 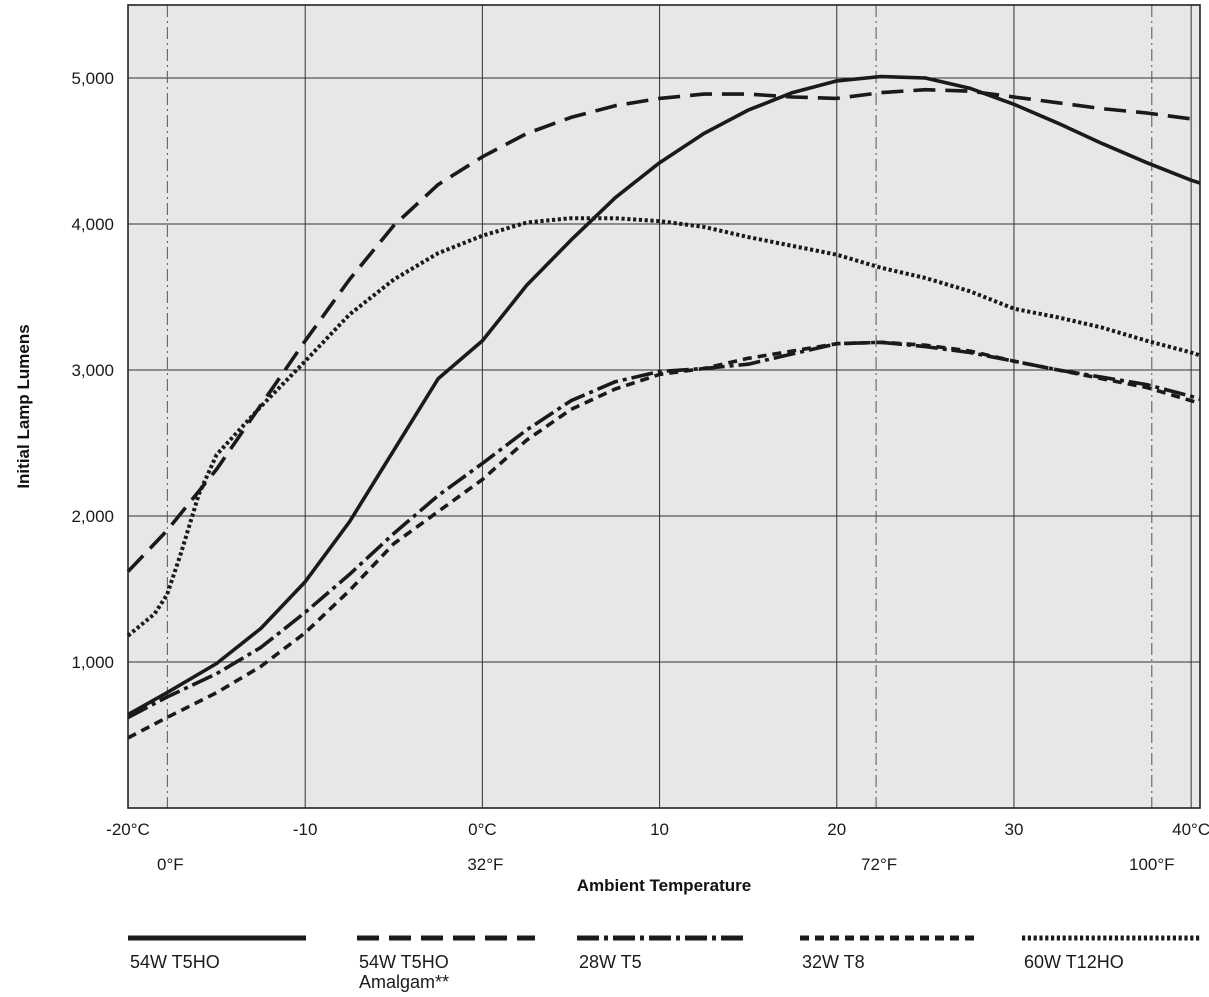 I want to click on fahrenheit-tick-label: 0°F, so click(x=170, y=864).